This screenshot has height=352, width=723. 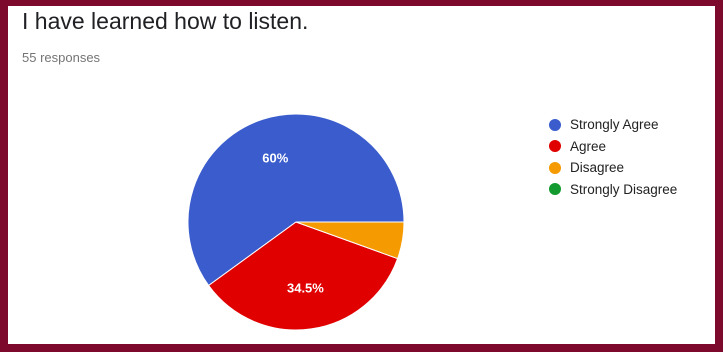 What do you see at coordinates (624, 189) in the screenshot?
I see `legend-label: Strongly Disagree` at bounding box center [624, 189].